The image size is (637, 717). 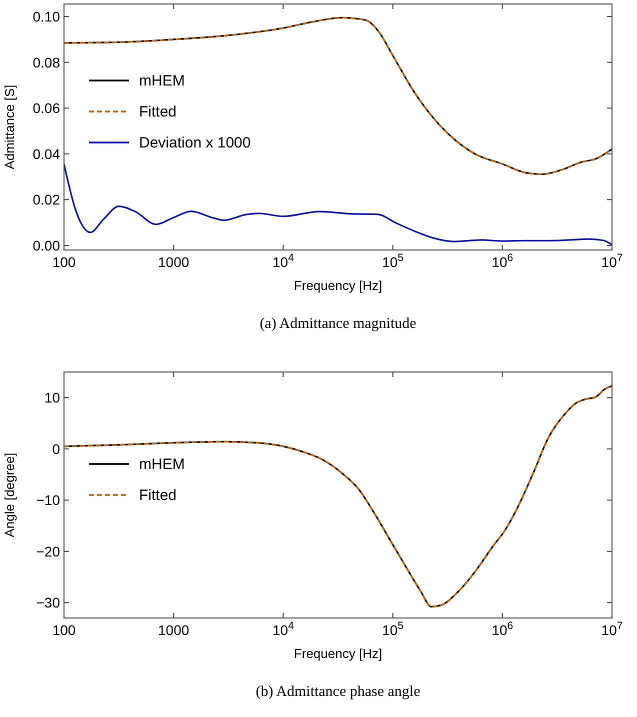 I want to click on y-tick-label: 0.04, so click(x=46, y=154).